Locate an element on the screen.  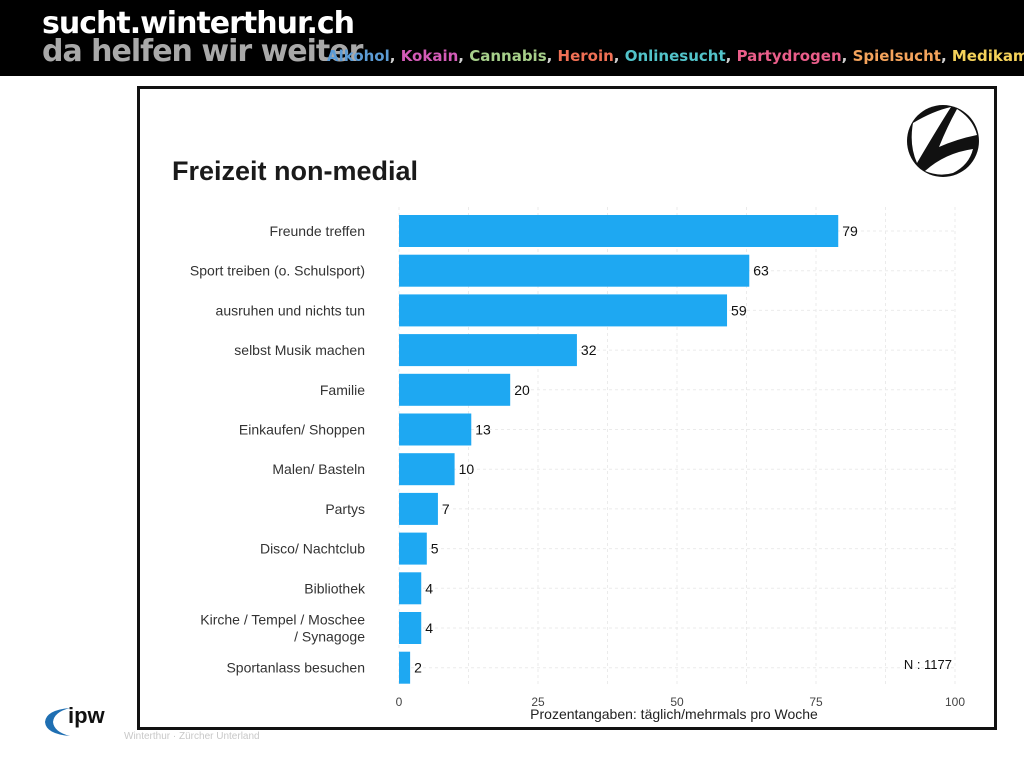
value-label: 10 is located at coordinates (467, 469).